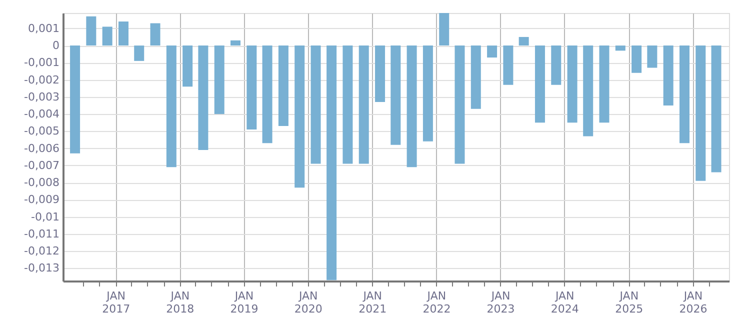 The width and height of the screenshot is (751, 313). Describe the element at coordinates (629, 301) in the screenshot. I see `x-tick-label: JAN 2025` at that location.